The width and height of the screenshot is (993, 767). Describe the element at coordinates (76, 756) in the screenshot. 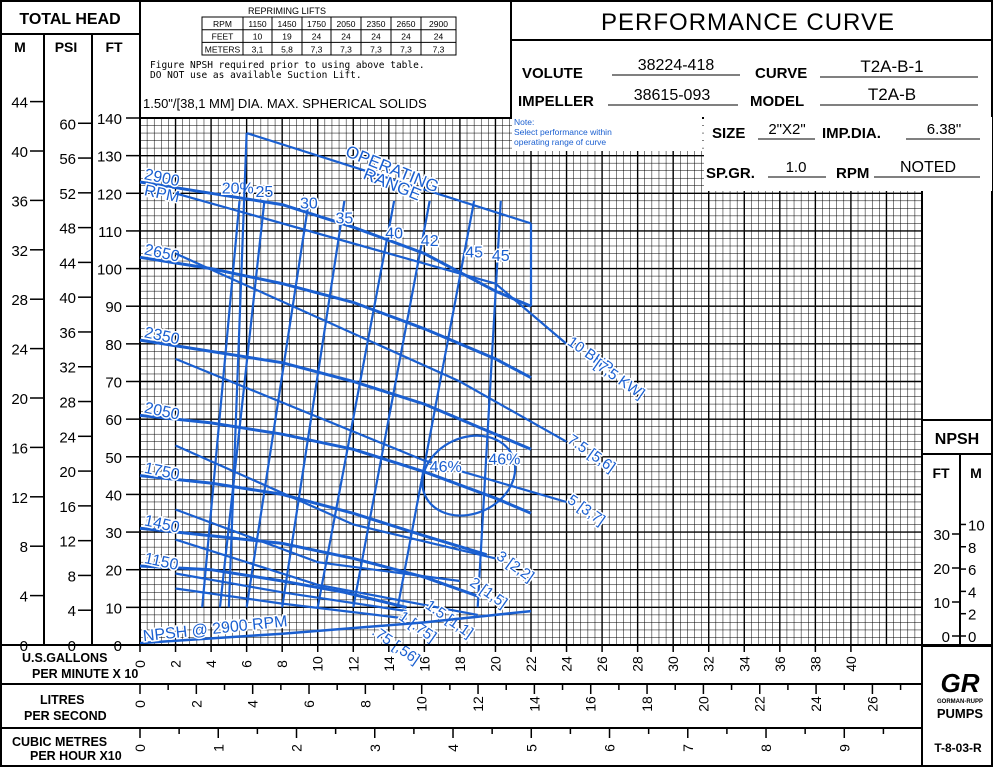

I see `m3h-label-2: PER HOUR X10` at that location.